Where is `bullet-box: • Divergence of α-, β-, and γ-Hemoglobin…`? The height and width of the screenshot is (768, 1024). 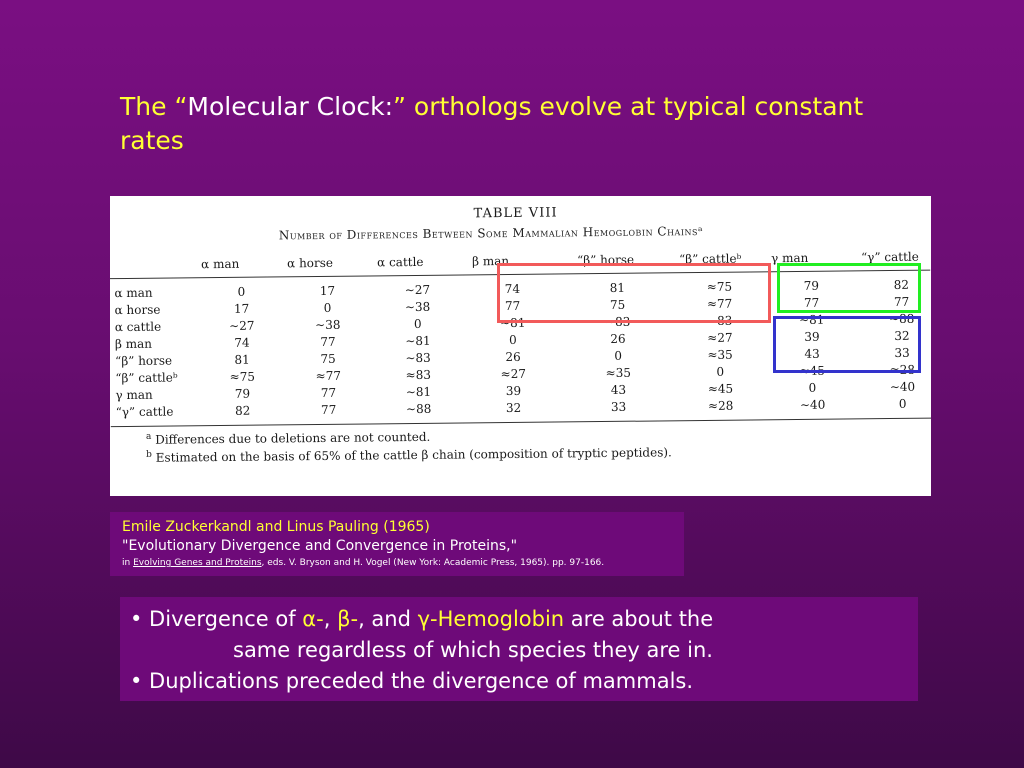 bullet-box: • Divergence of α-, β-, and γ-Hemoglobin… is located at coordinates (519, 649).